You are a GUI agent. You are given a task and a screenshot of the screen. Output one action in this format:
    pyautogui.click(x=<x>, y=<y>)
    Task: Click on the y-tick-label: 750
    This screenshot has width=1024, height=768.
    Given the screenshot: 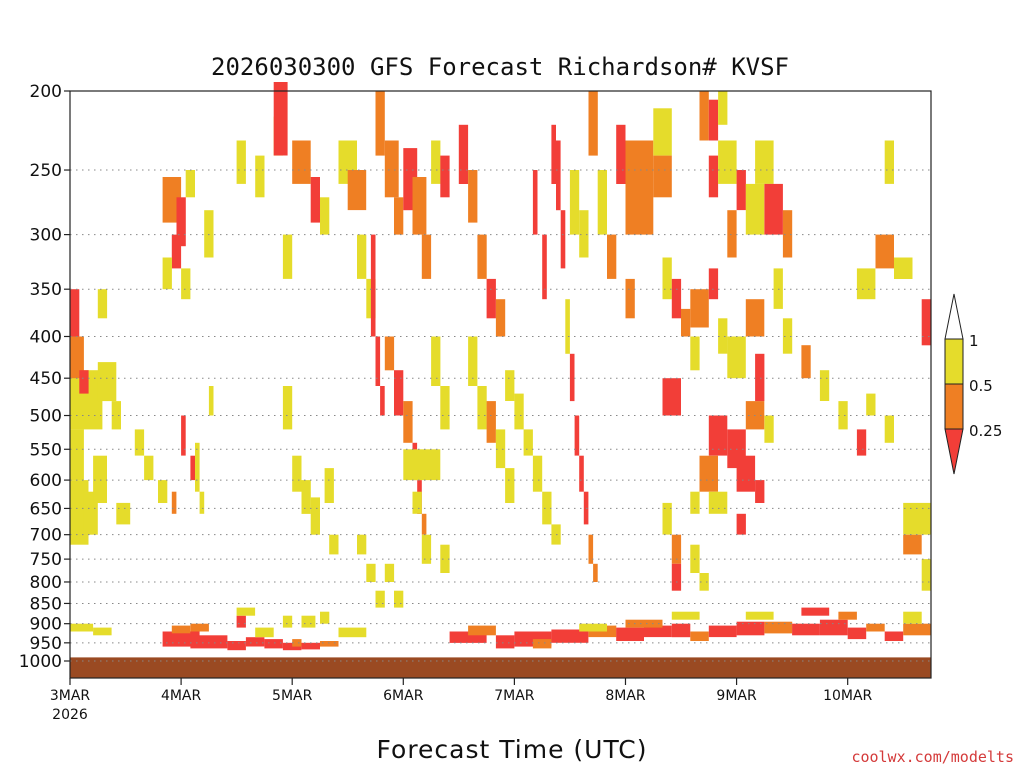 What is the action you would take?
    pyautogui.click(x=46, y=560)
    